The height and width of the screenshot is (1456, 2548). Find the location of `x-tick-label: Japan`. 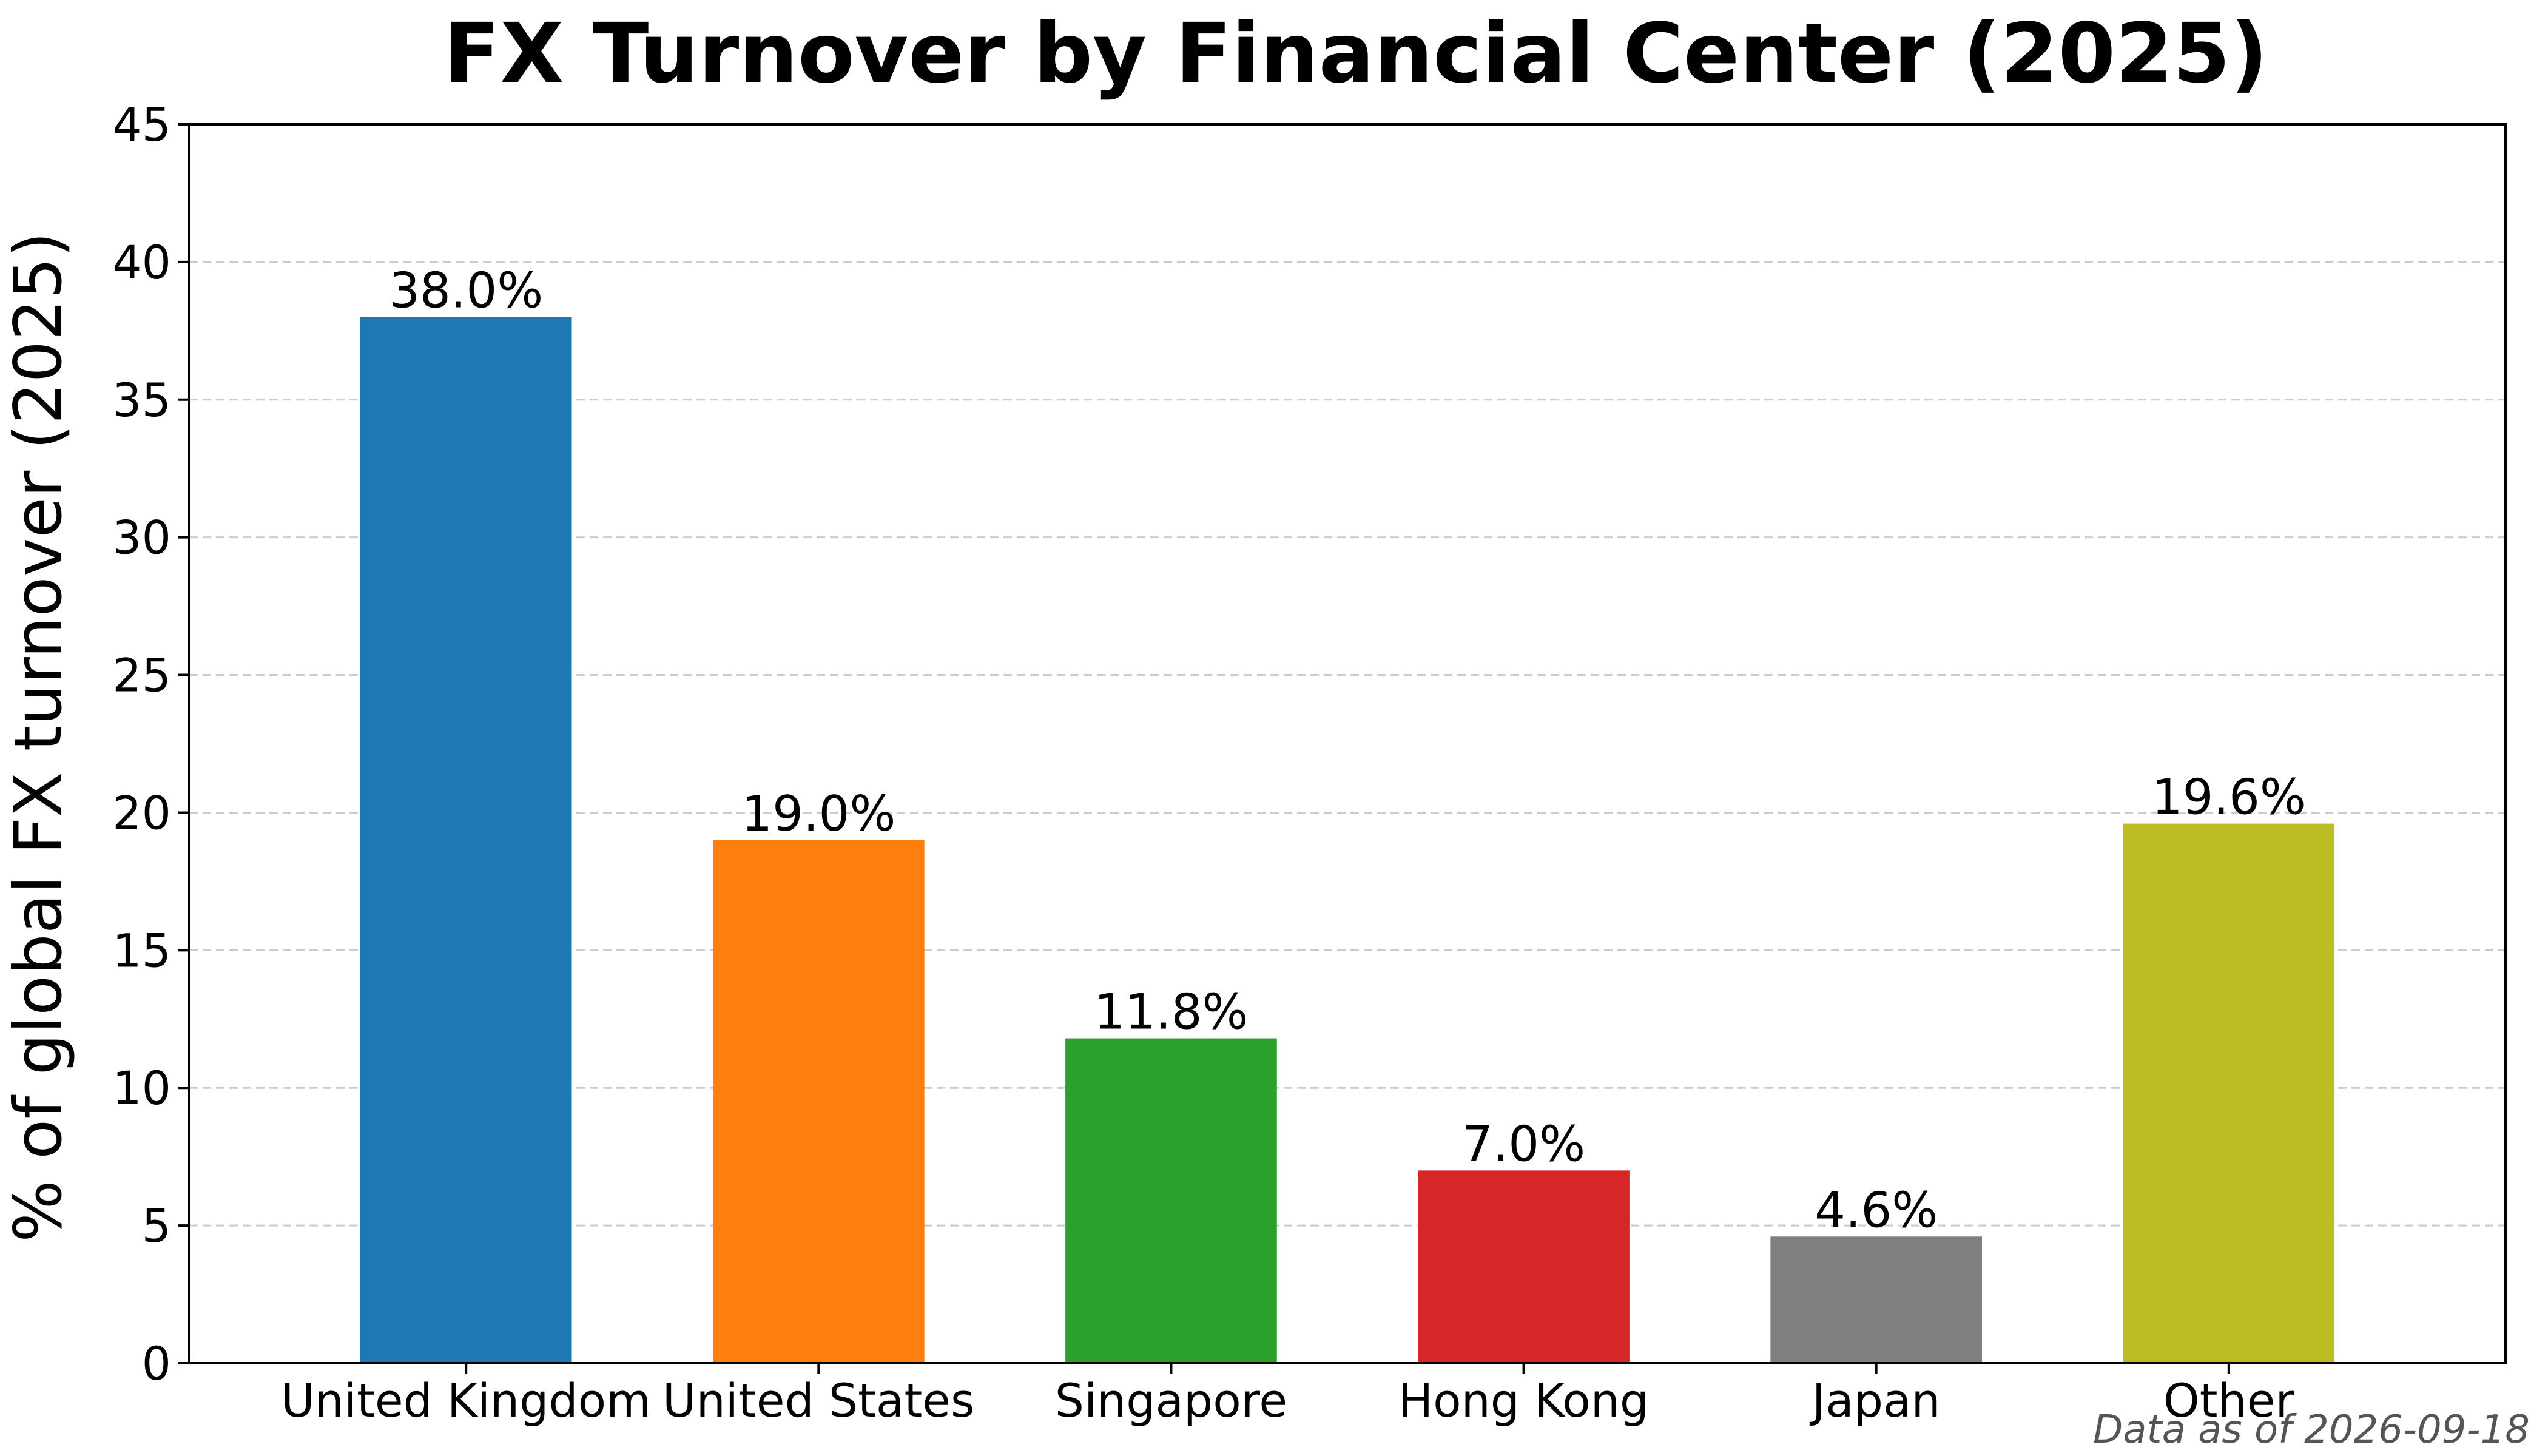

x-tick-label: Japan is located at coordinates (1875, 1400).